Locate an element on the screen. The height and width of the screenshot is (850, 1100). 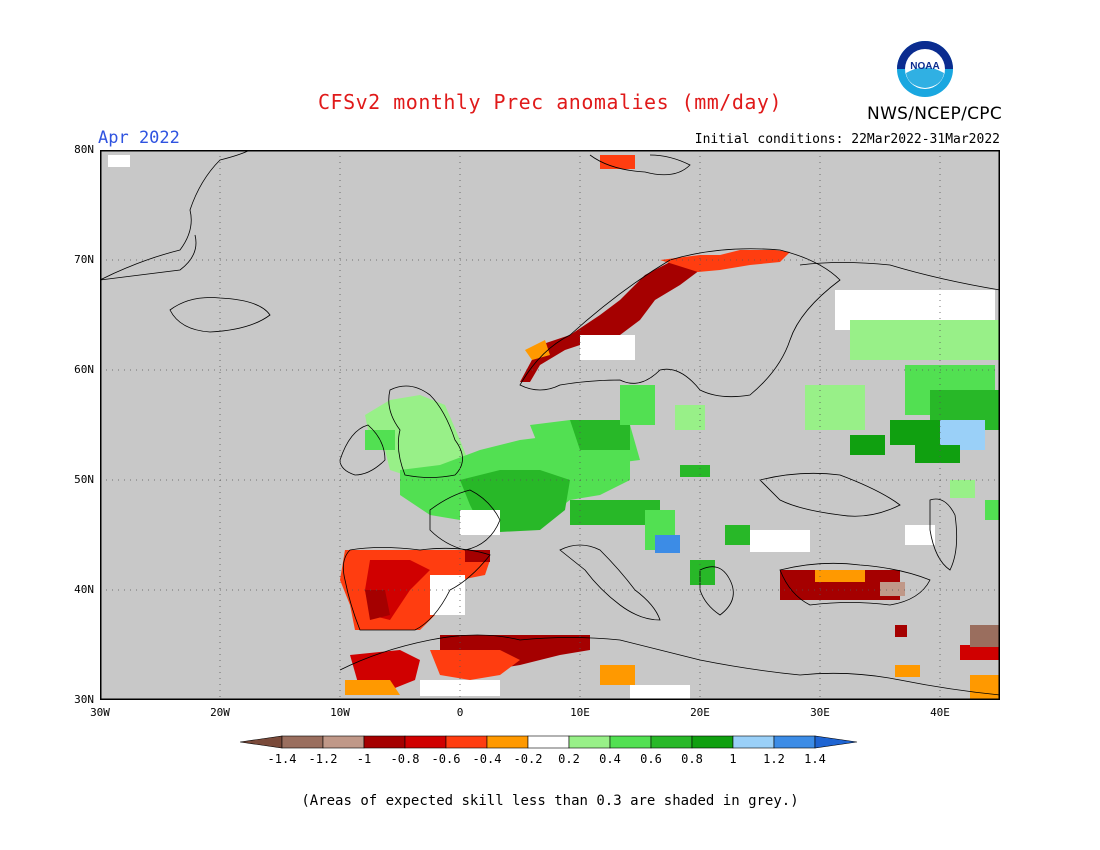
anomaly-white-norway is located at coordinates (607, 347).